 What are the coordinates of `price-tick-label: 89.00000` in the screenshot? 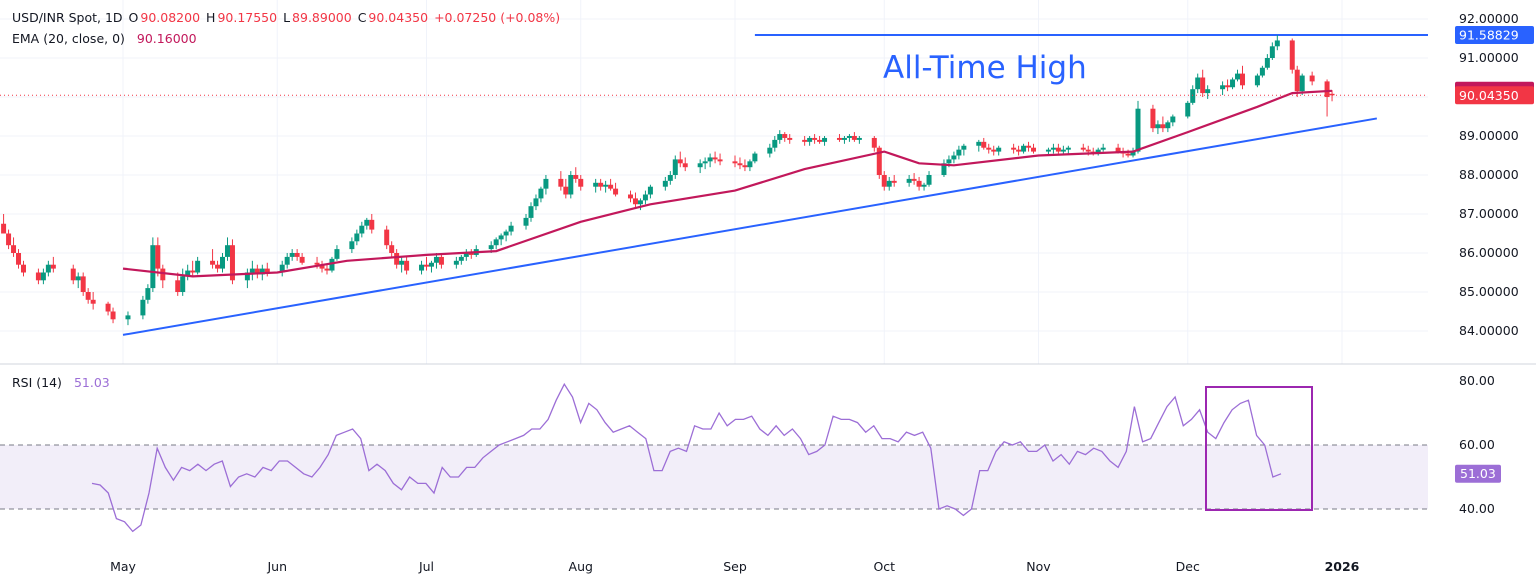 It's located at (1489, 135).